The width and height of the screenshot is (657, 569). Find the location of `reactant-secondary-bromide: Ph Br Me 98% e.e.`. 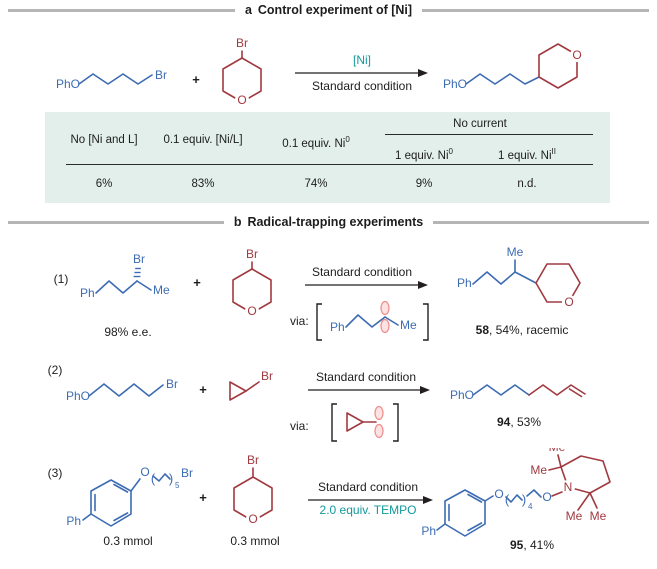

reactant-secondary-bromide: Ph Br Me 98% e.e. is located at coordinates (125, 295).